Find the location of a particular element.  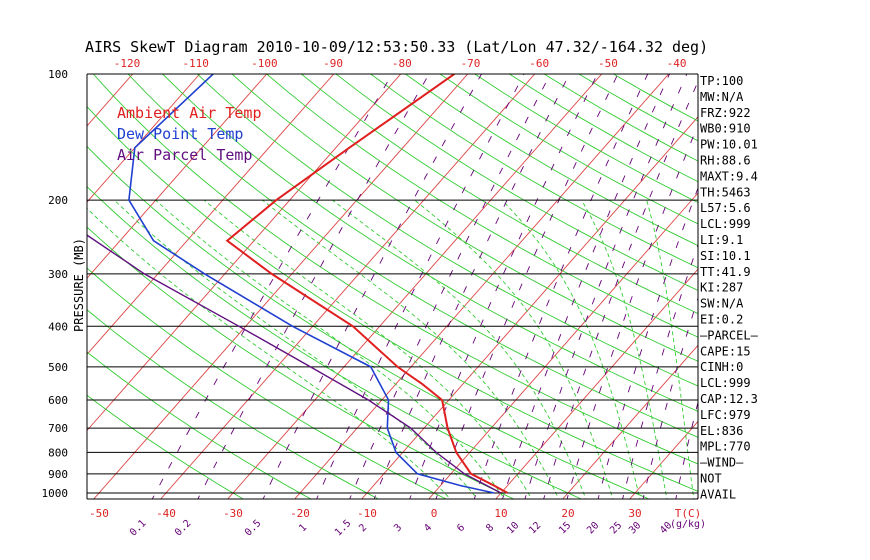

pressure-tick-label: 500 is located at coordinates (58, 367).